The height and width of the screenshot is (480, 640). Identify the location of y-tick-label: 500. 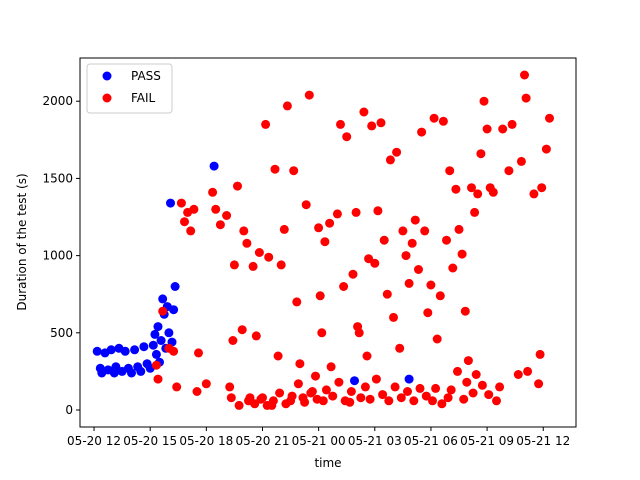
(61, 333).